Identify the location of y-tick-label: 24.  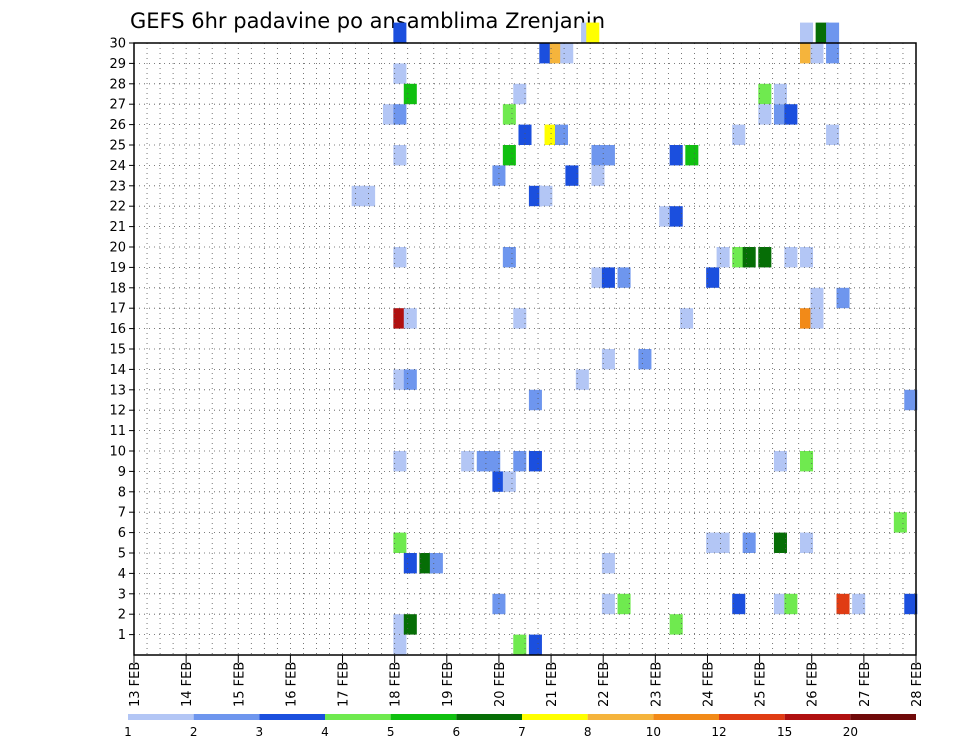
(117, 166).